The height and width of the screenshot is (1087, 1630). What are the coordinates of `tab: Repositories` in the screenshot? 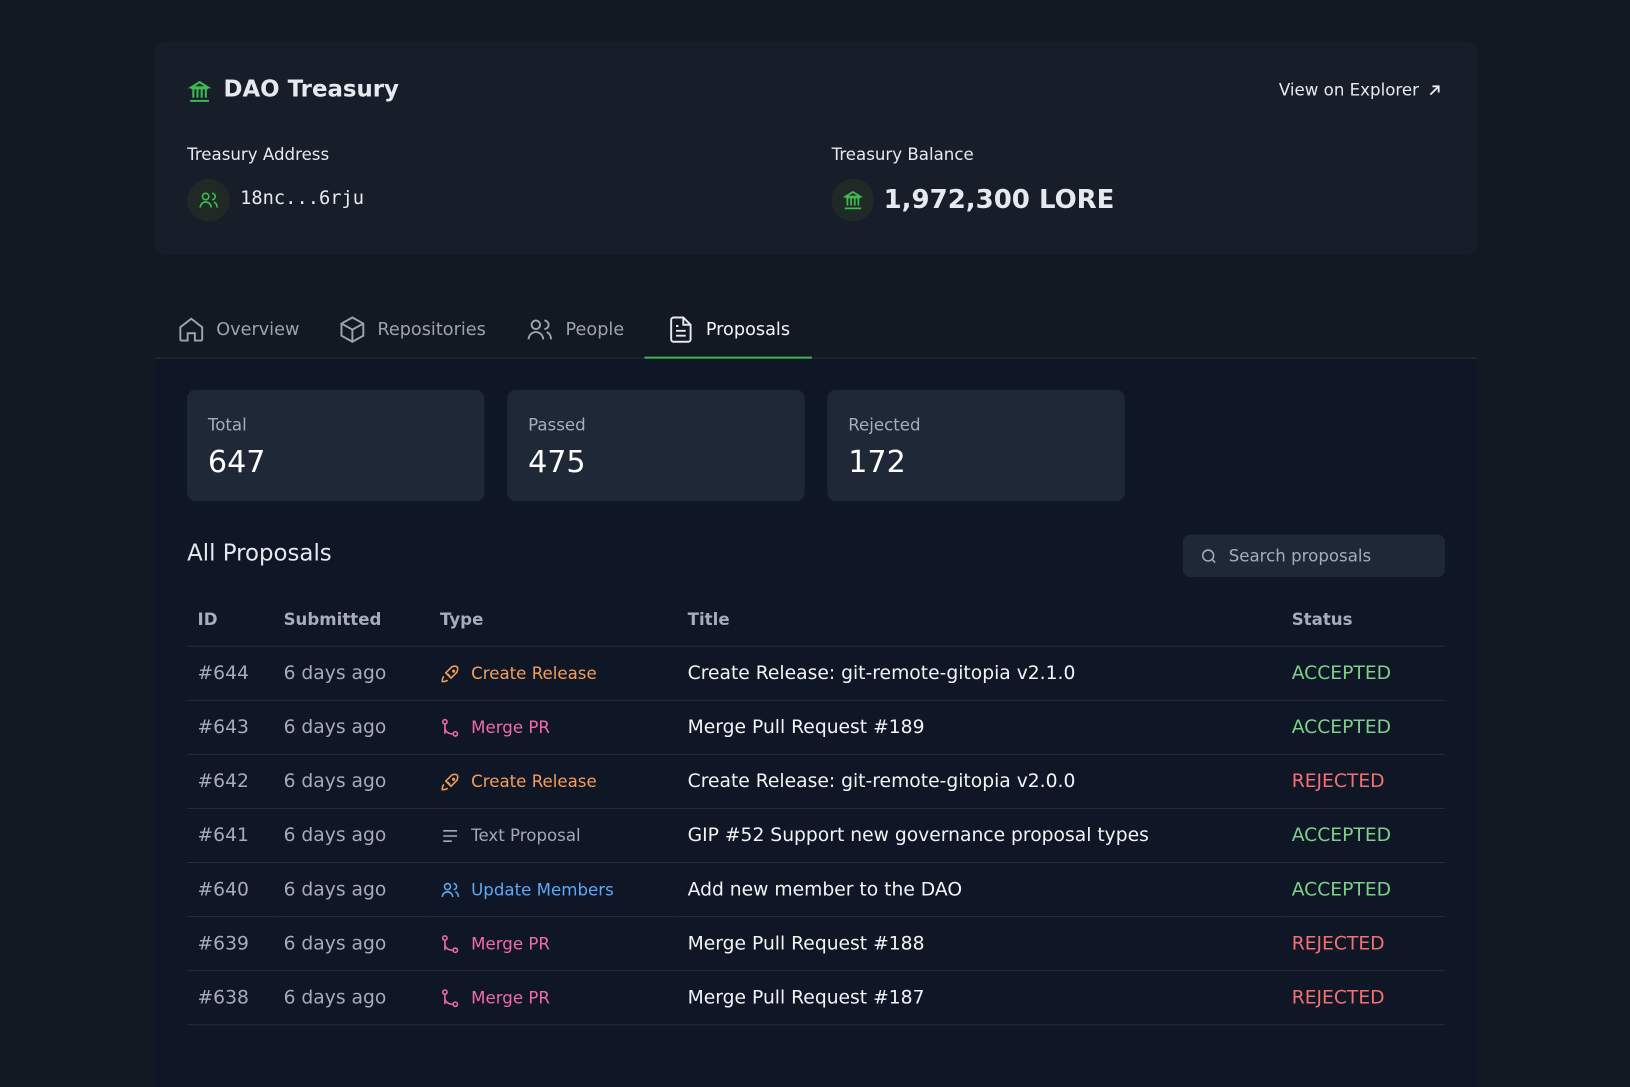 It's located at (412, 329).